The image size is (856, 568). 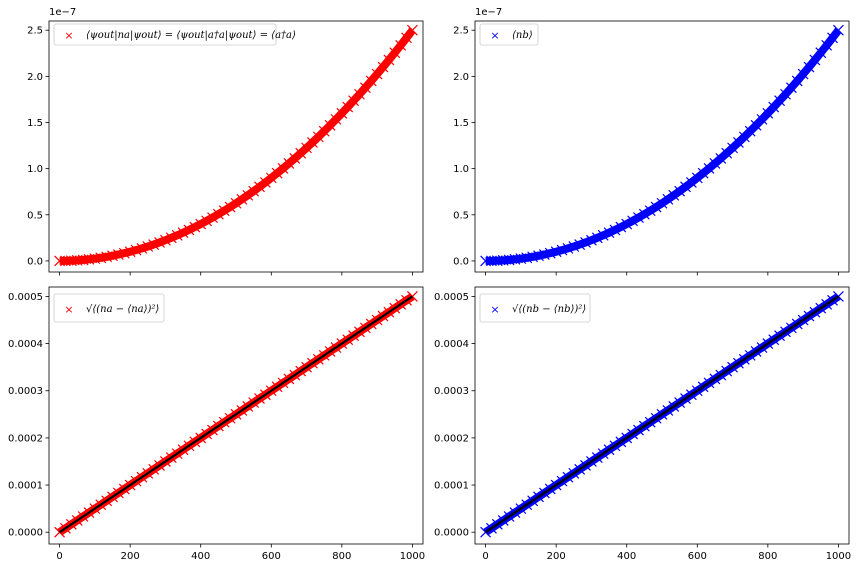 What do you see at coordinates (488, 12) in the screenshot?
I see `y-offset-label-top-right: 1e−7` at bounding box center [488, 12].